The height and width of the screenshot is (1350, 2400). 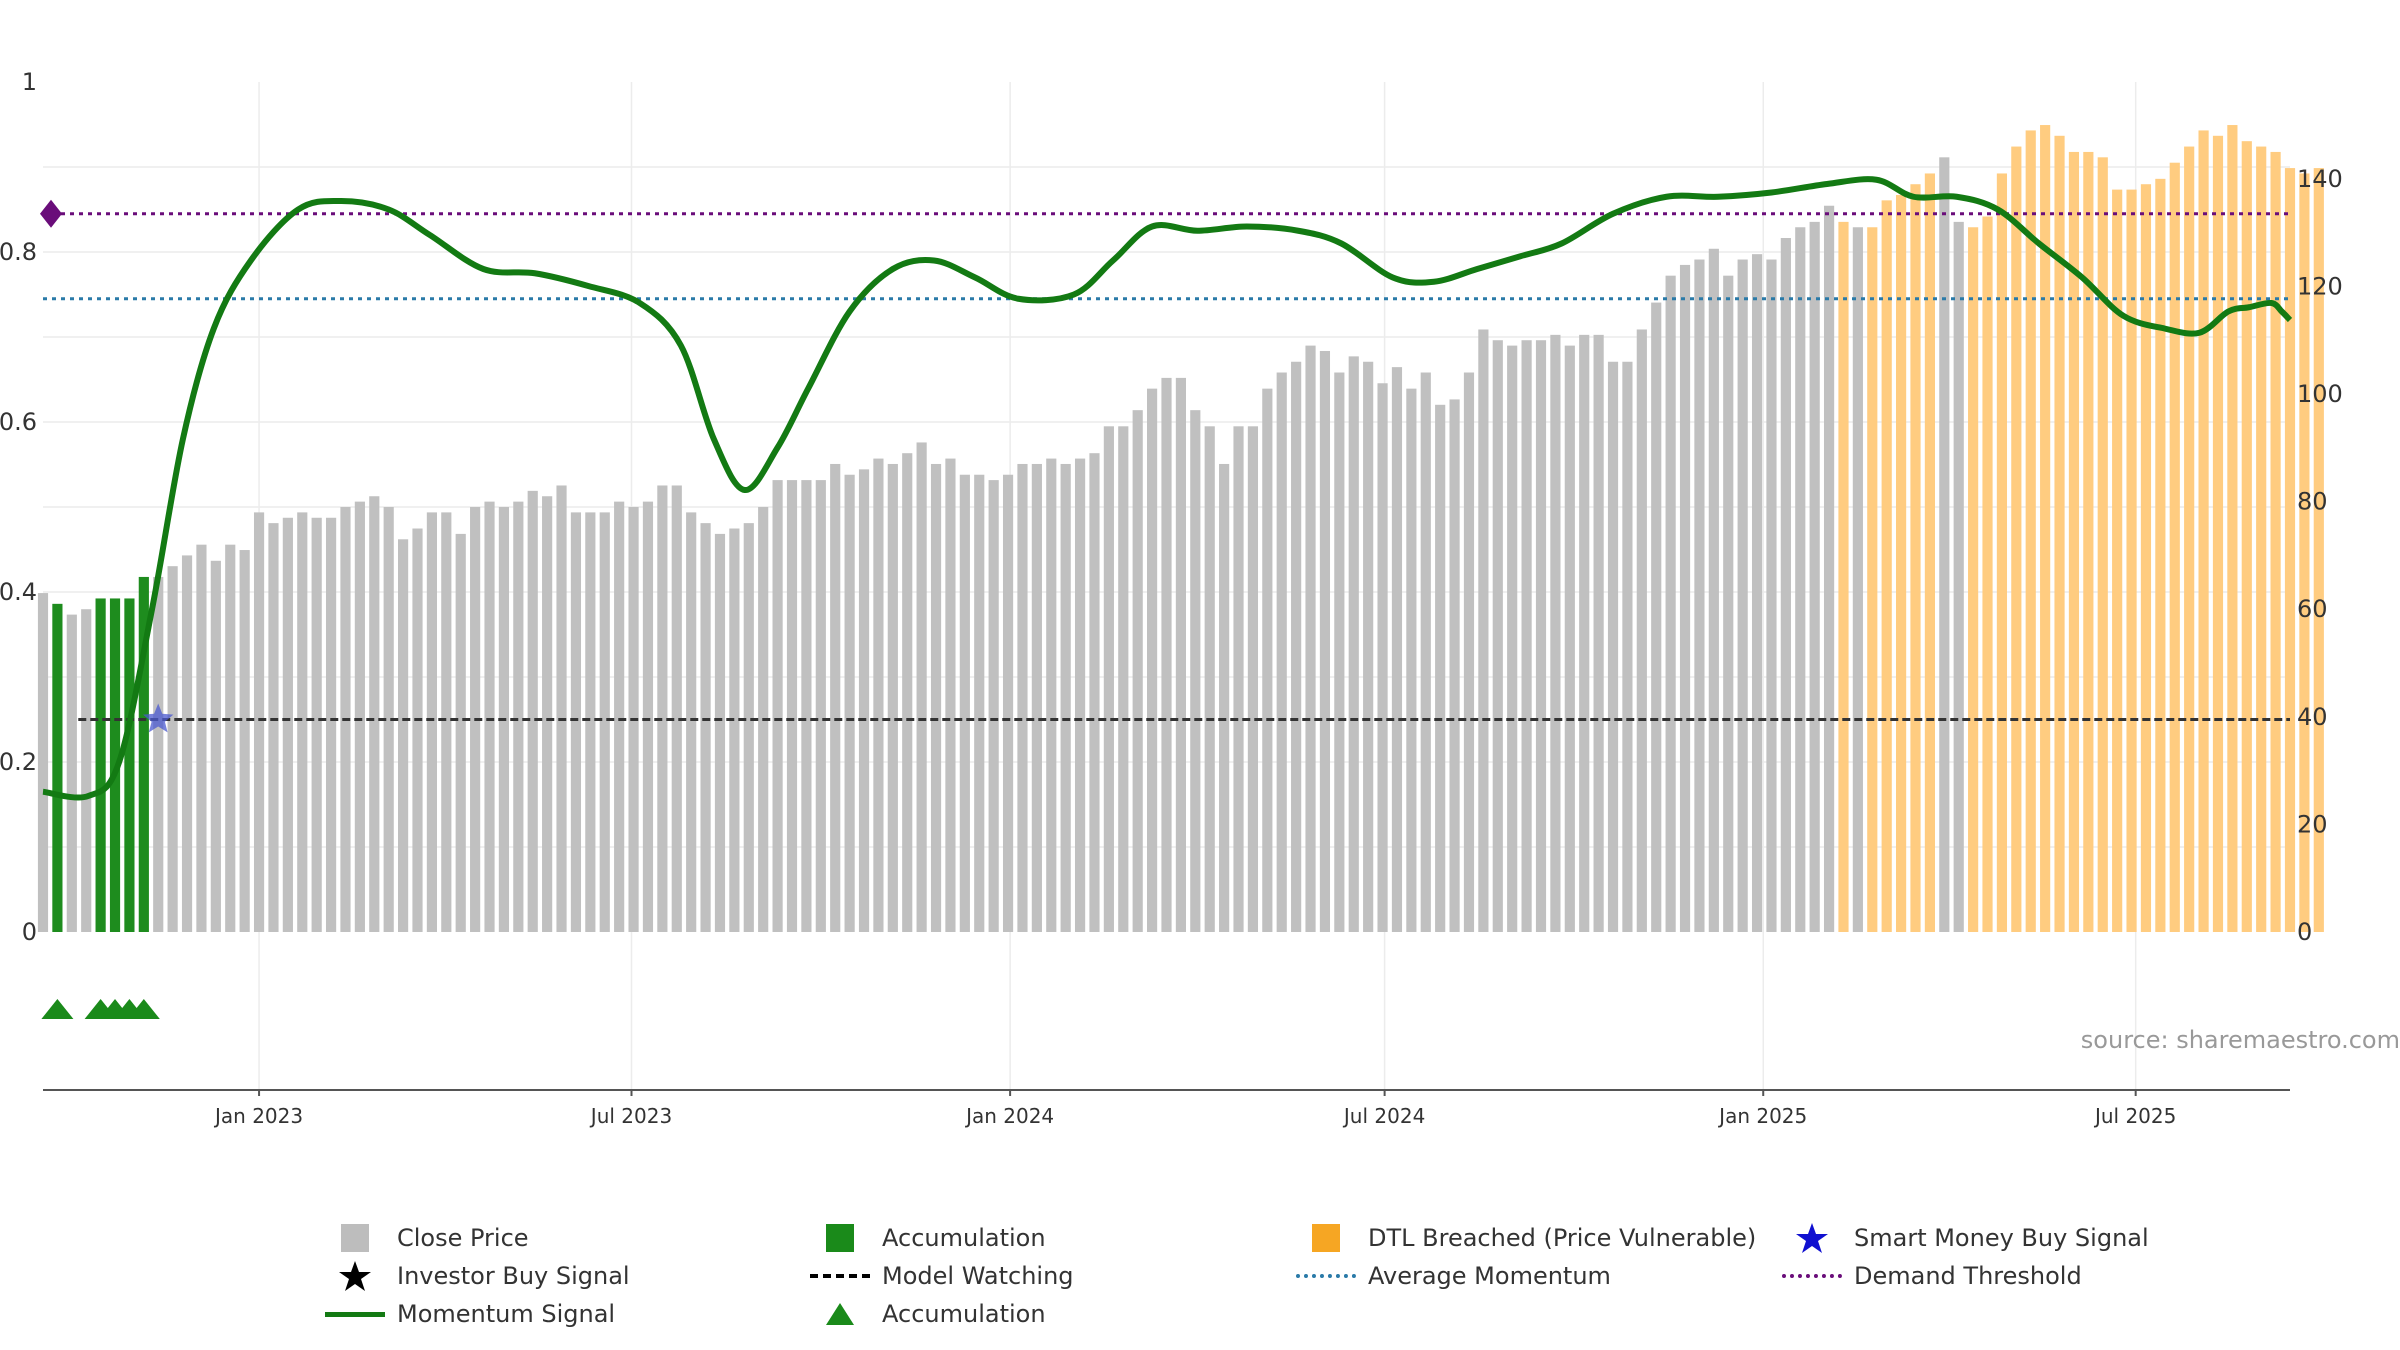 I want to click on legend-label: Close Price, so click(x=463, y=1238).